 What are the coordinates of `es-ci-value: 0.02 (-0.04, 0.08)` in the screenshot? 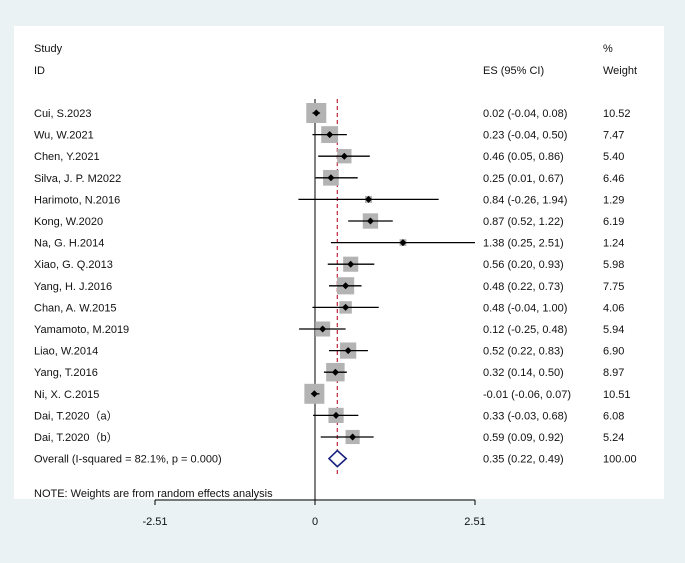 It's located at (525, 114).